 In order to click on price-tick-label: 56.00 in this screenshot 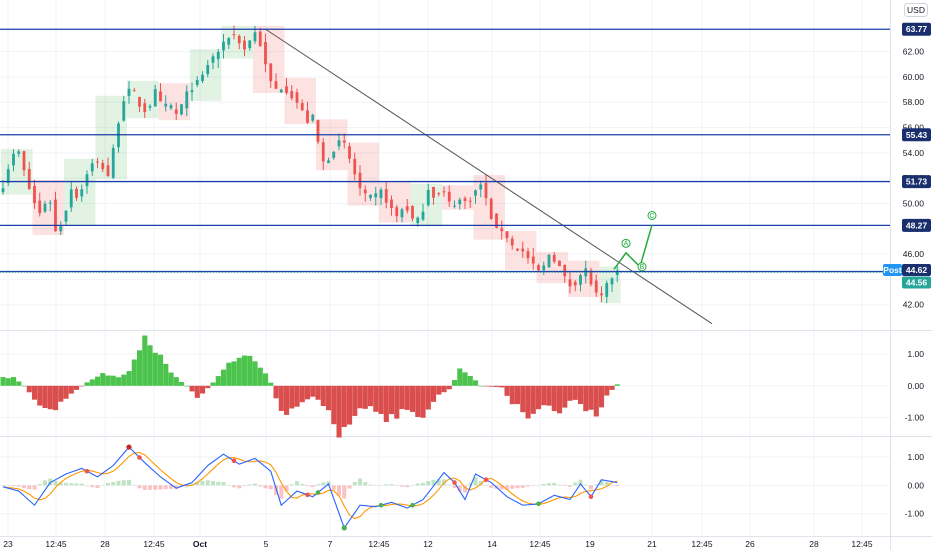, I will do `click(914, 128)`.